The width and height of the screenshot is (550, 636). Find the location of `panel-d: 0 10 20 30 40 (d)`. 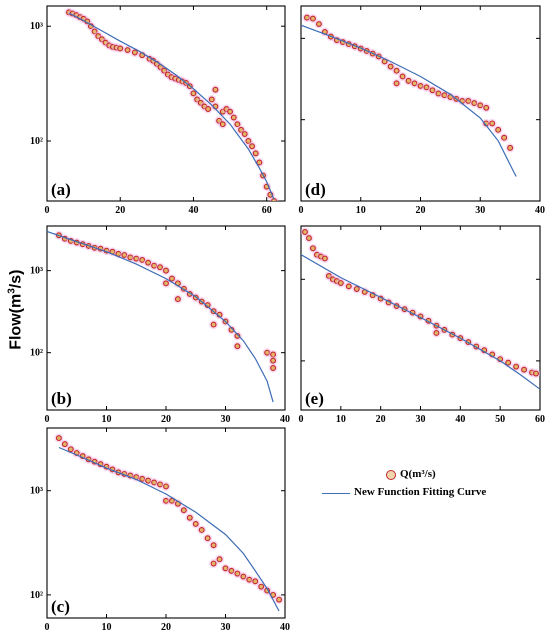

panel-d: 0 10 20 30 40 (d) is located at coordinates (422, 110).